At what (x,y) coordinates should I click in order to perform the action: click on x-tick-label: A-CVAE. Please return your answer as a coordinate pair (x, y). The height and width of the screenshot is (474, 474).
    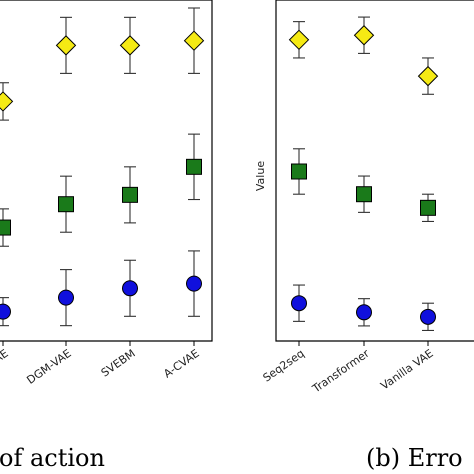
    Looking at the image, I should click on (181, 364).